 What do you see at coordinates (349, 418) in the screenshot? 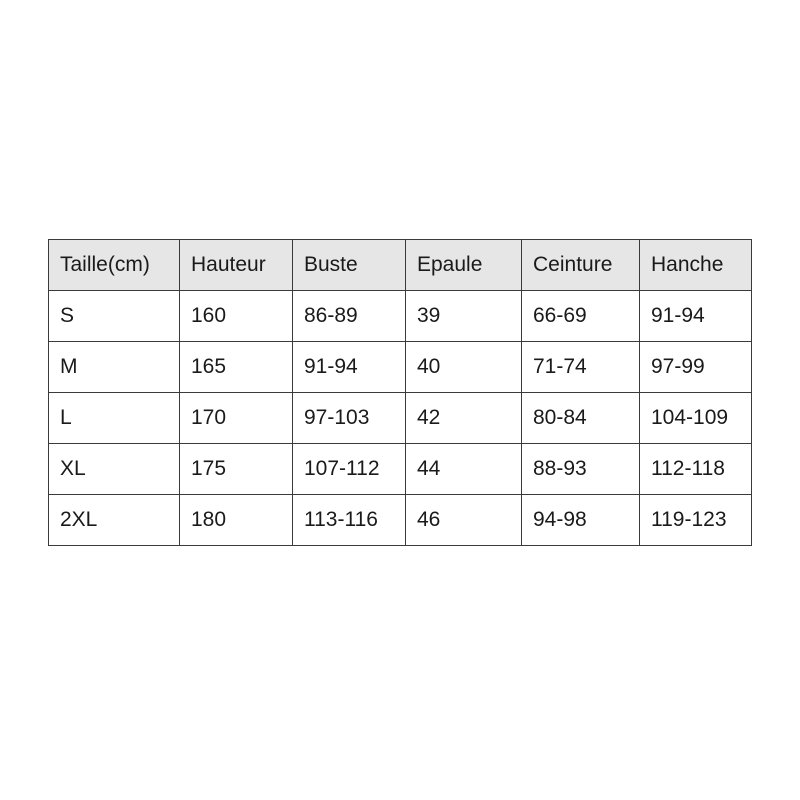
I see `table-cell: 97-103` at bounding box center [349, 418].